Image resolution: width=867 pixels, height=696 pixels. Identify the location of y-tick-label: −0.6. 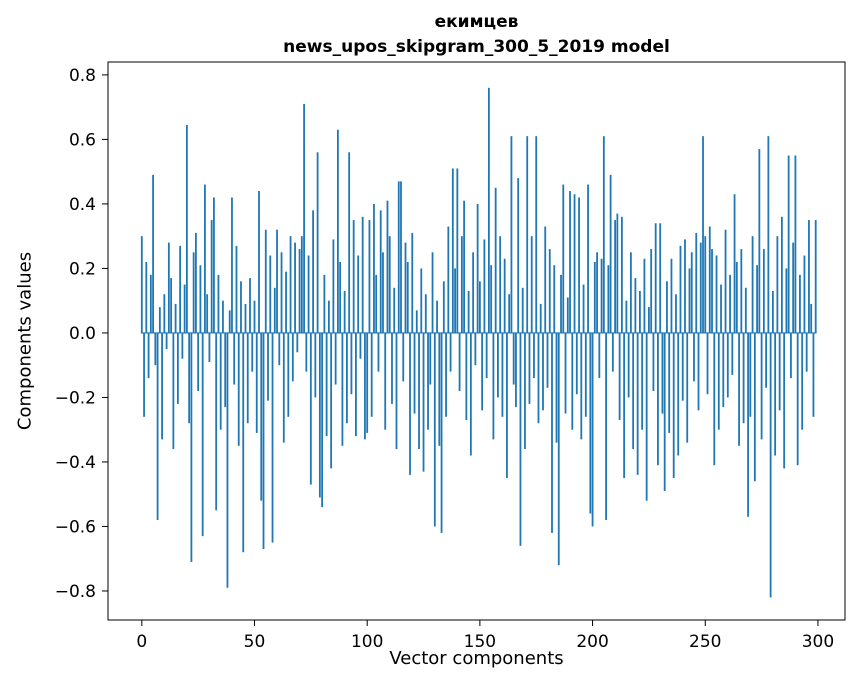
(75, 527).